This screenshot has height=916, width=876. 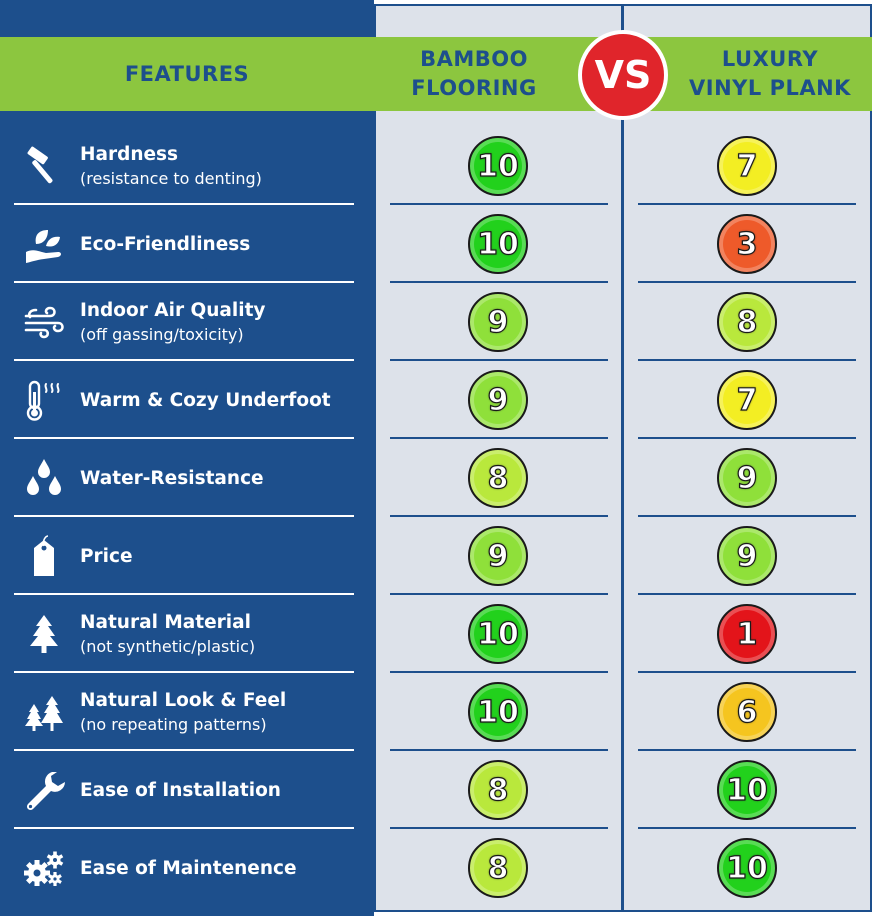 I want to click on feature-label: Hardness (resistance to denting), so click(x=225, y=166).